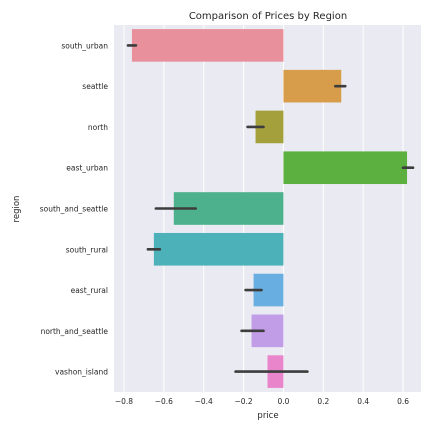  What do you see at coordinates (363, 401) in the screenshot?
I see `x-tick-label: 0.4` at bounding box center [363, 401].